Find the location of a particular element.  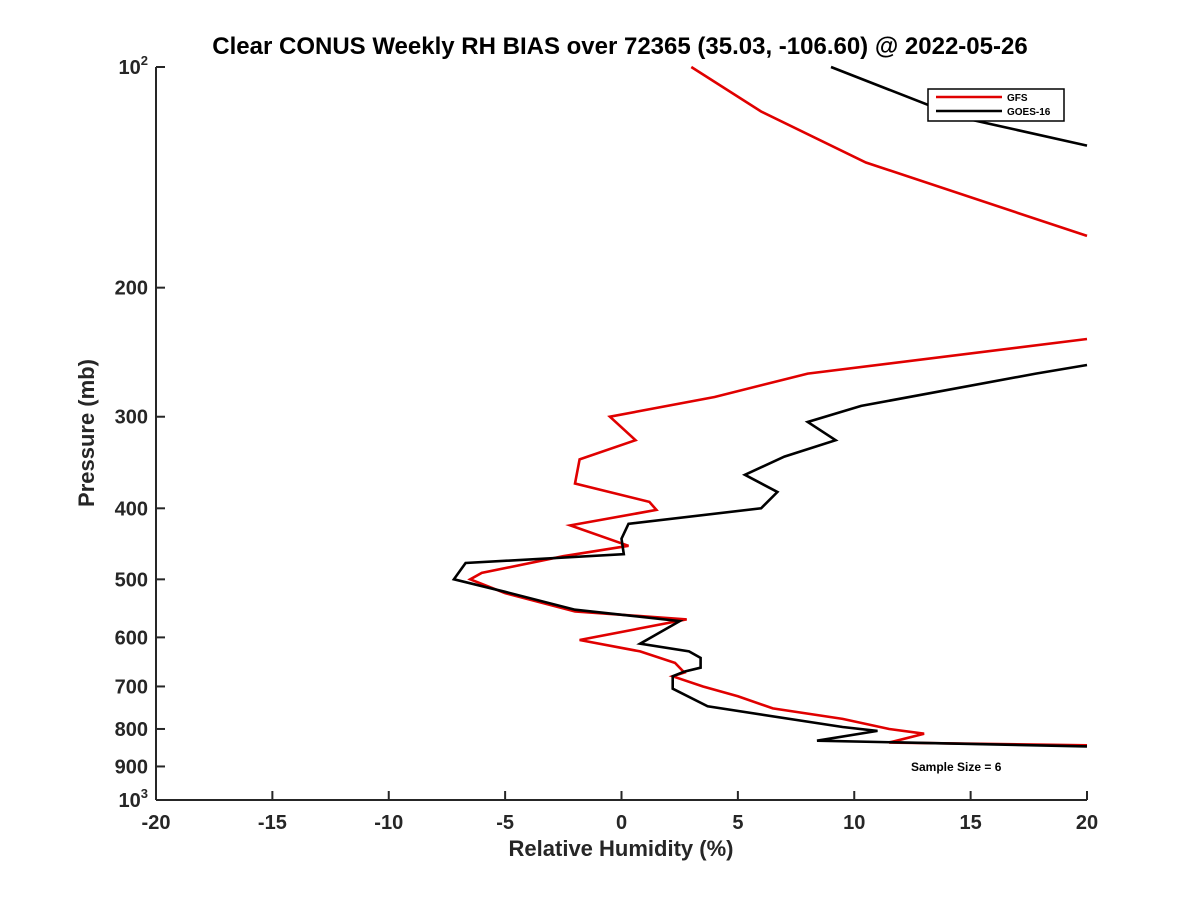

y-tick-label: 600 is located at coordinates (131, 638).